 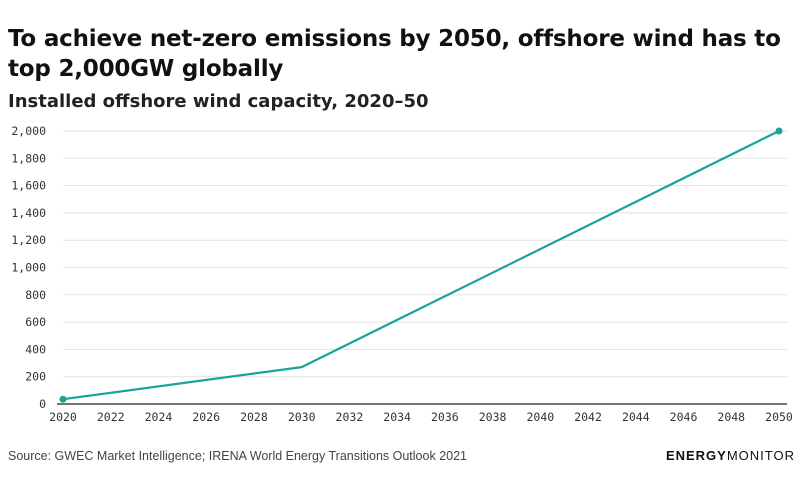 What do you see at coordinates (63, 417) in the screenshot?
I see `x-tick-label: 2020` at bounding box center [63, 417].